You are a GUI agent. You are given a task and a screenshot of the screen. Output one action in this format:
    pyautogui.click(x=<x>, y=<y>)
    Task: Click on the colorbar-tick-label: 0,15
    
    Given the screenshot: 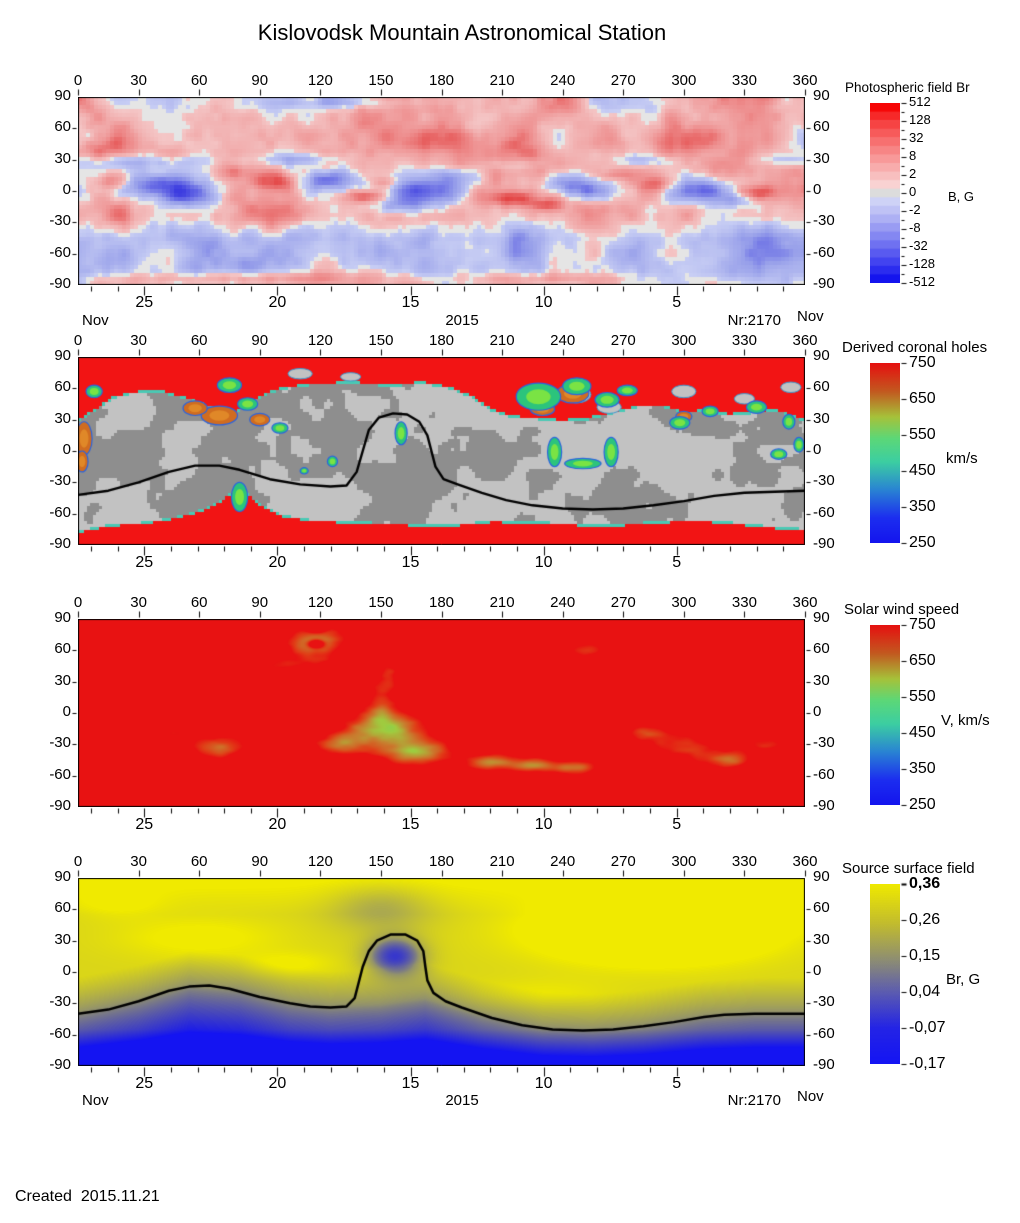 What is the action you would take?
    pyautogui.click(x=925, y=955)
    